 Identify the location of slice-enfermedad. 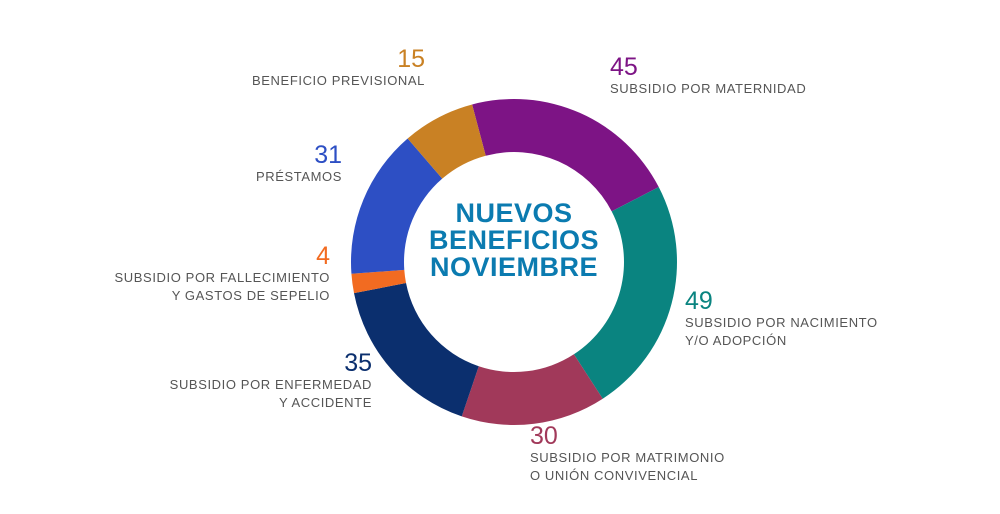
(416, 350).